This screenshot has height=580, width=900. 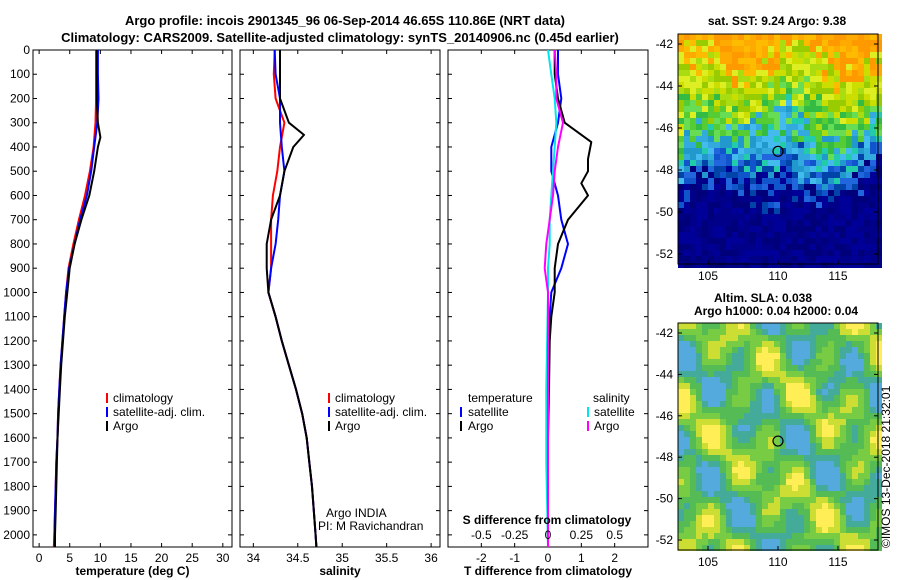 I want to click on y-tick-label: 1000, so click(x=16, y=292).